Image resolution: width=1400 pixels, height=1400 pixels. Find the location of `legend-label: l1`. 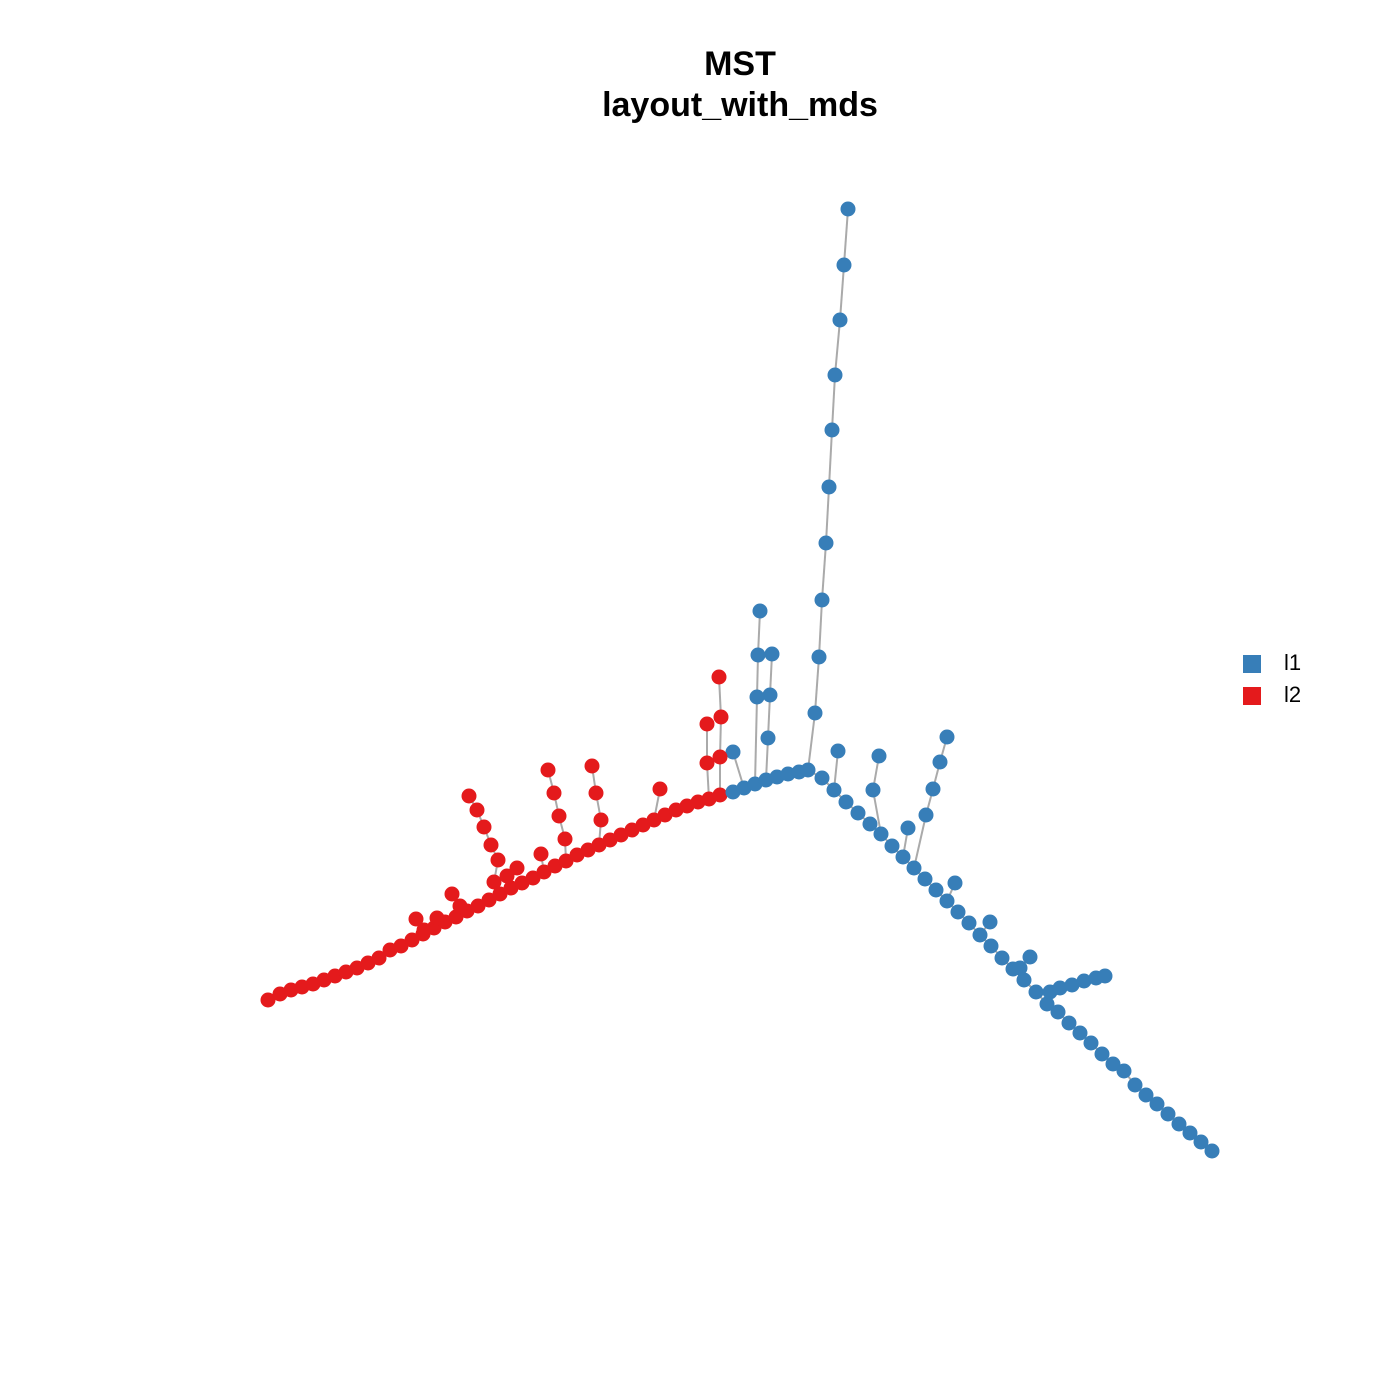

legend-label: l1 is located at coordinates (1292, 662).